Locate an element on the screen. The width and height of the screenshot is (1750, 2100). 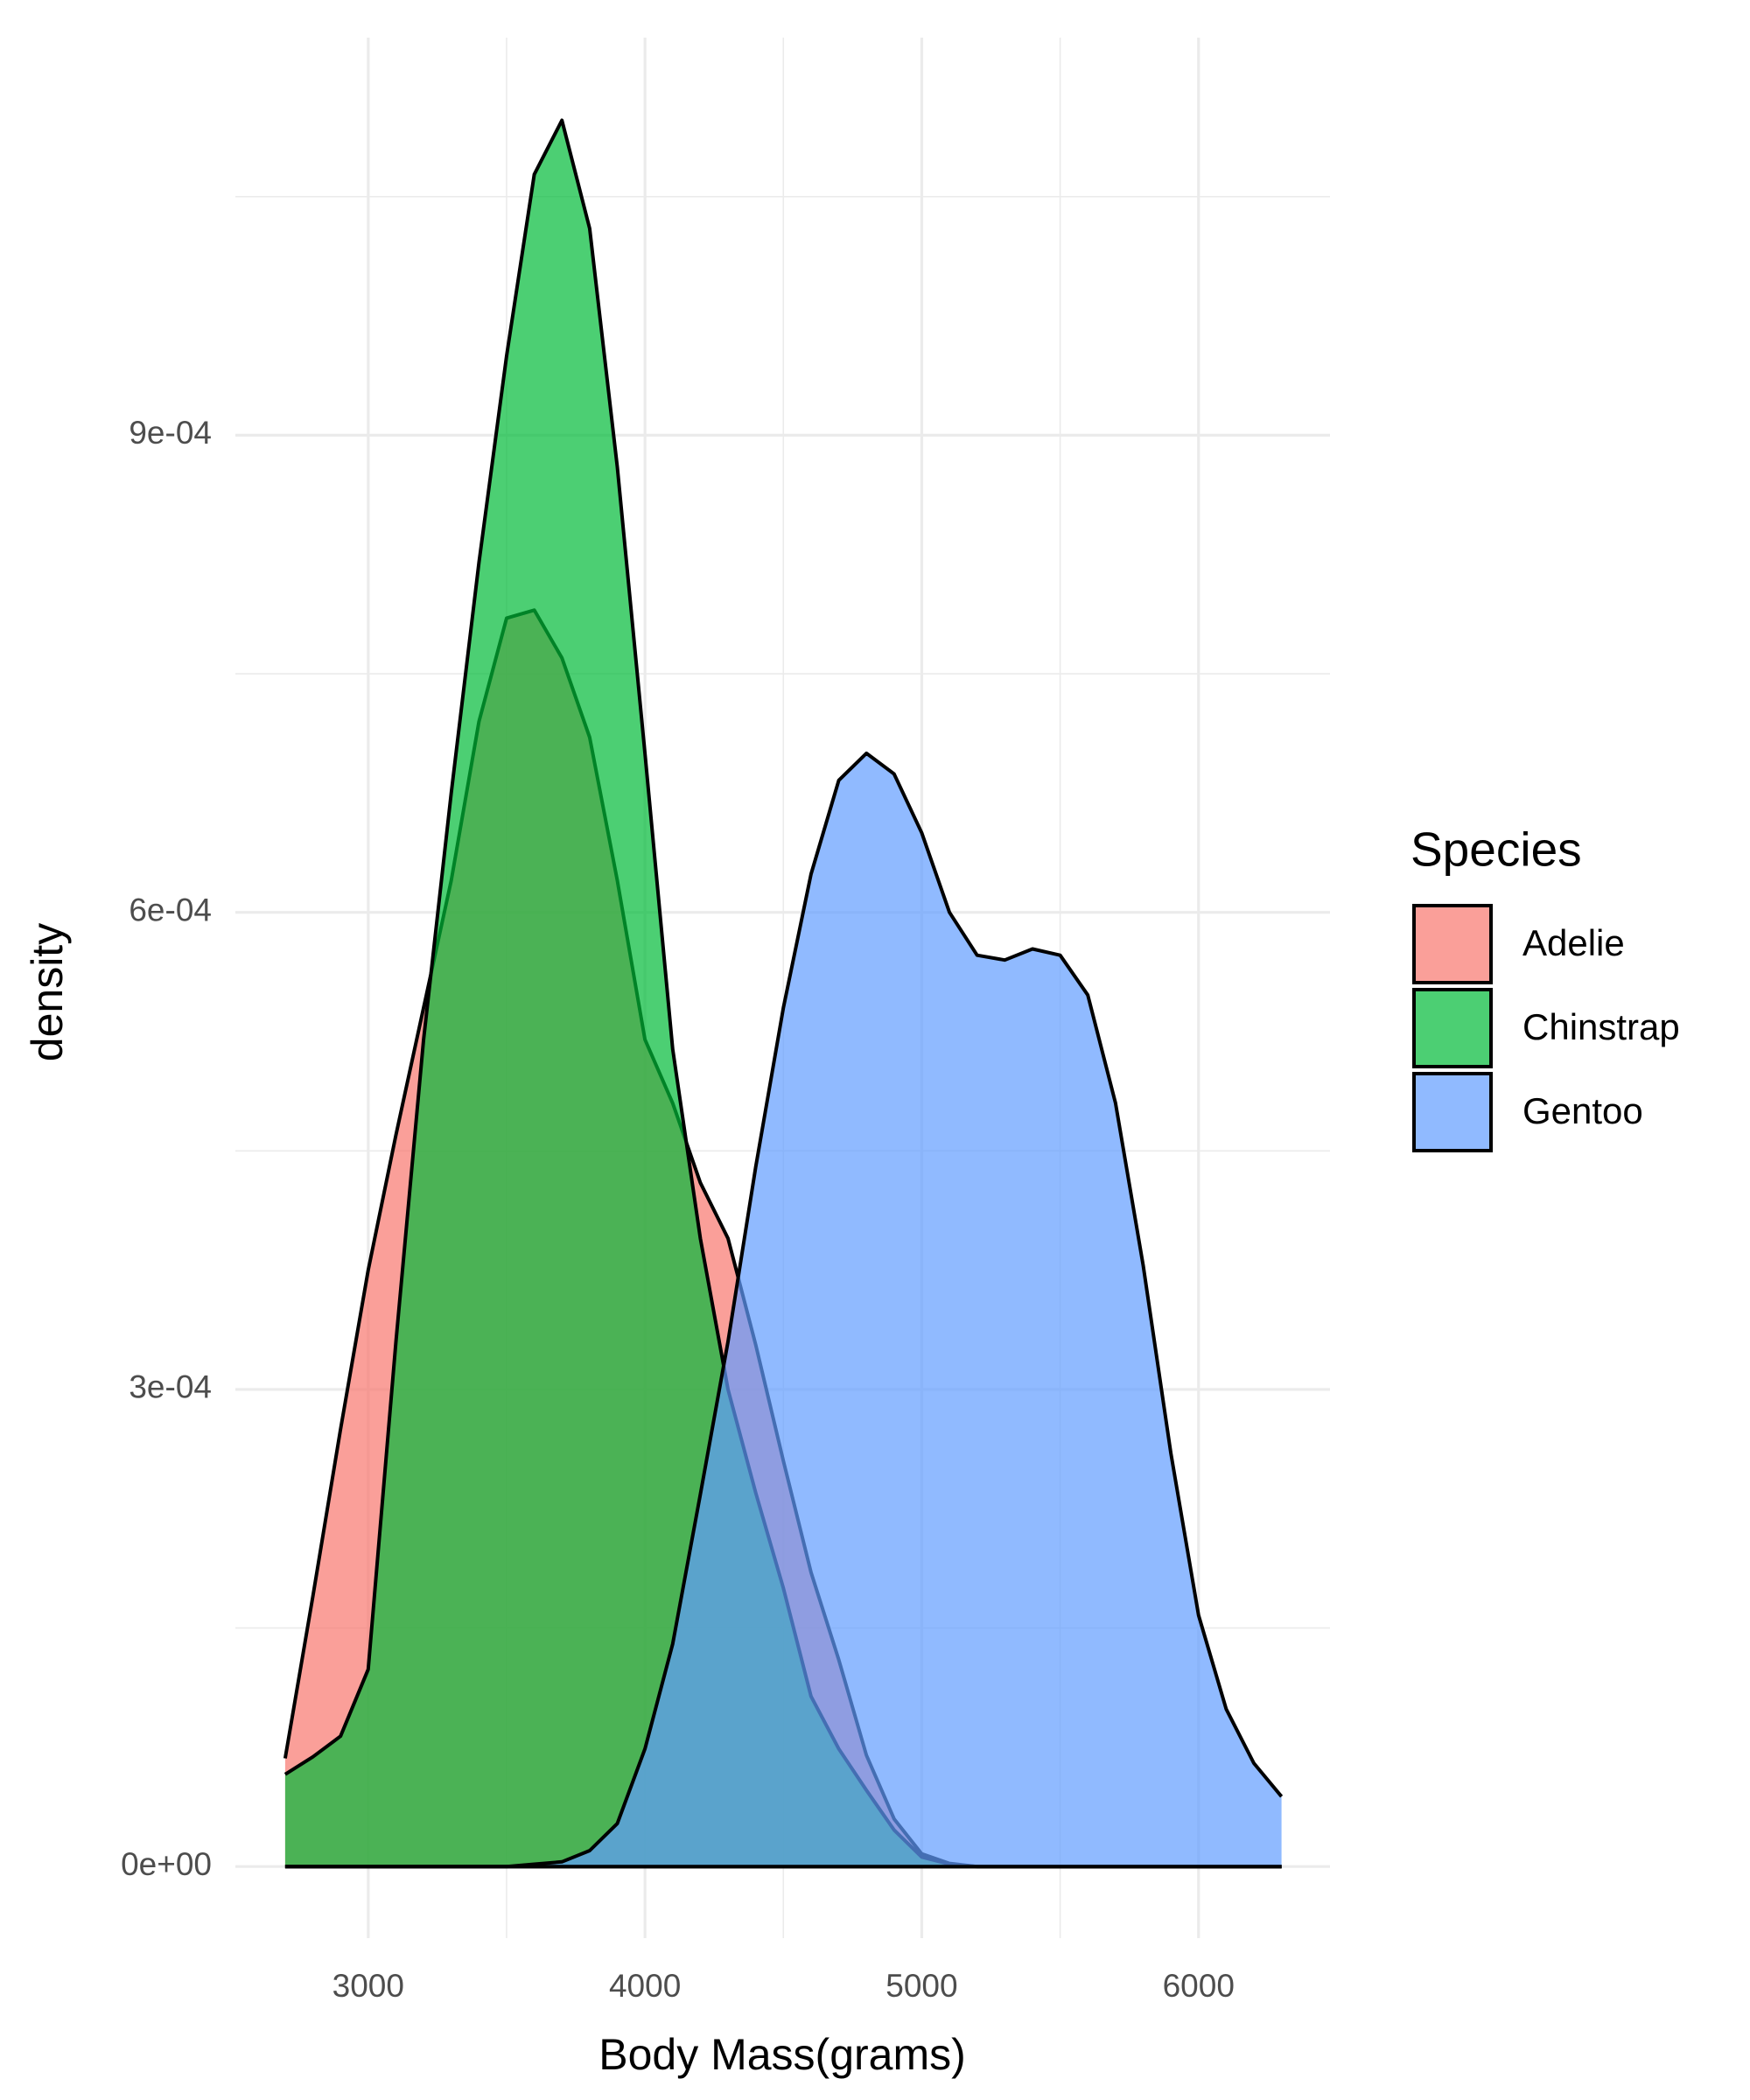
y-tick-label: 0e+00 is located at coordinates (166, 1864).